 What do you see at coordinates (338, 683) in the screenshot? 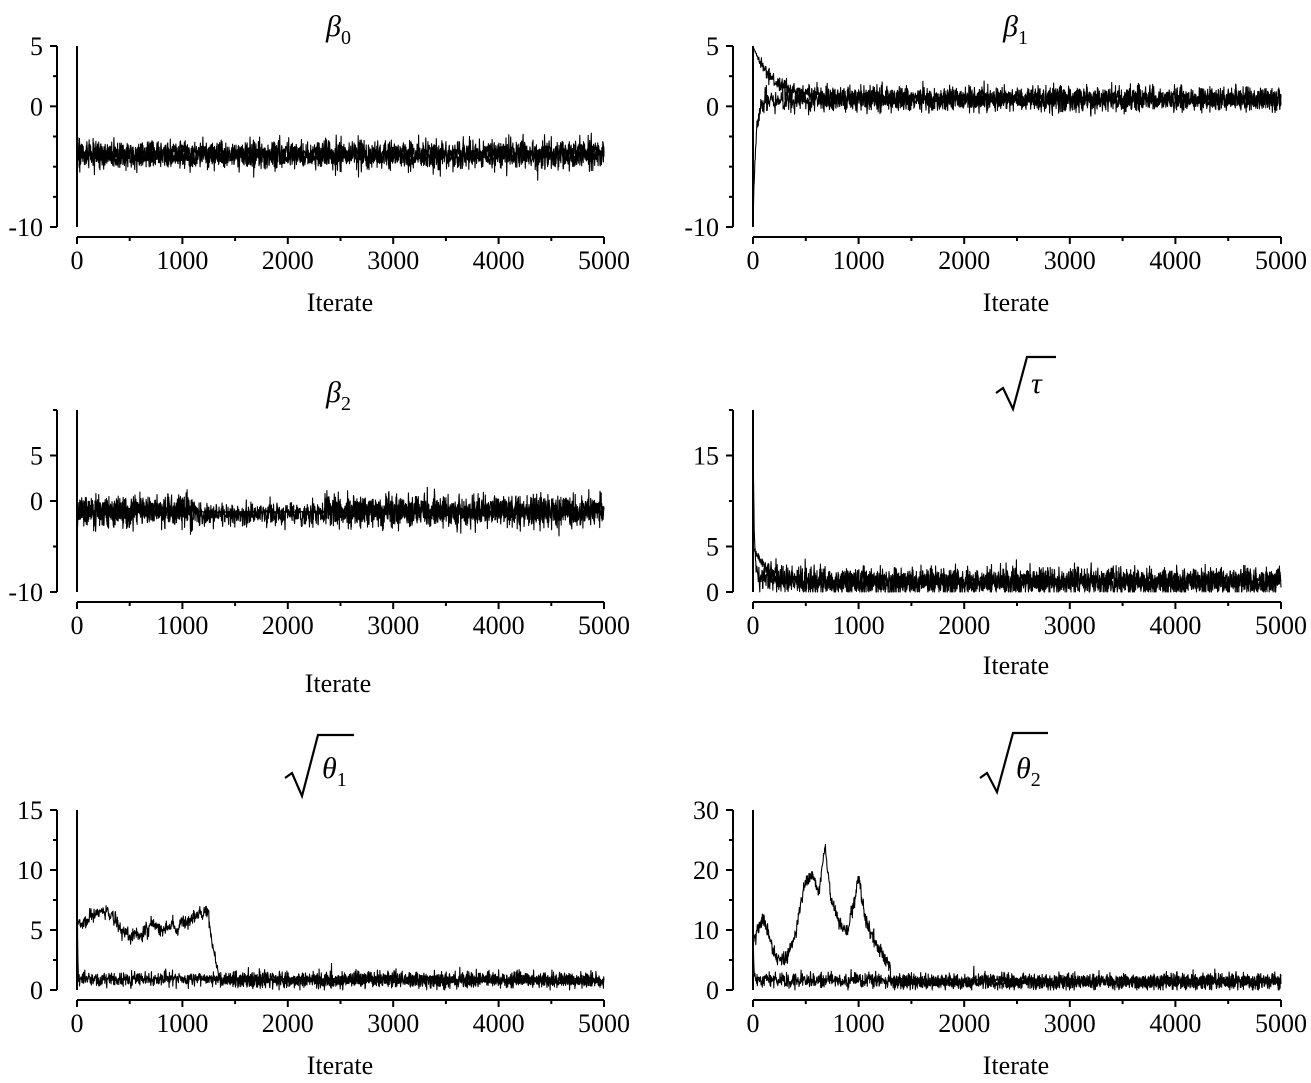
I see `x-axis-label-beta2: Iterate` at bounding box center [338, 683].